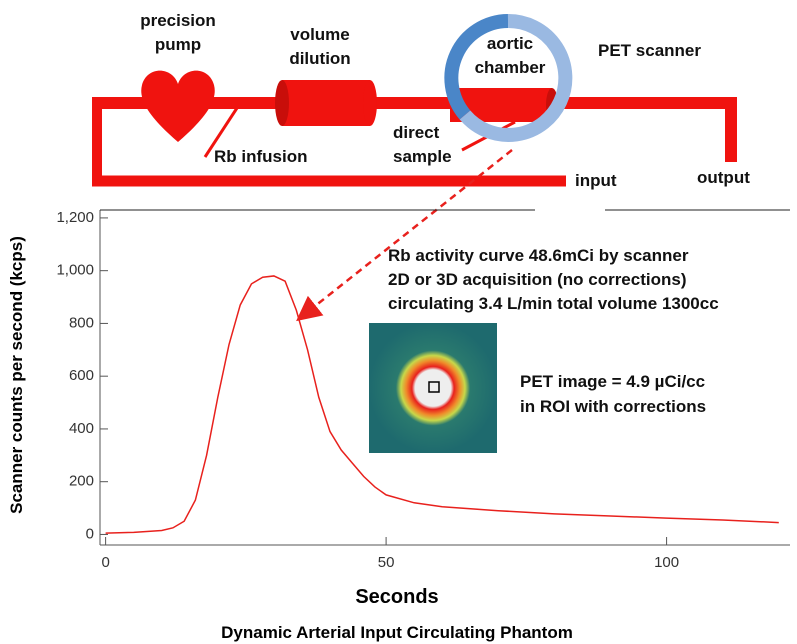 Image resolution: width=797 pixels, height=644 pixels. Describe the element at coordinates (16, 375) in the screenshot. I see `y-axis-label: Scanner counts per second (kcps)` at that location.